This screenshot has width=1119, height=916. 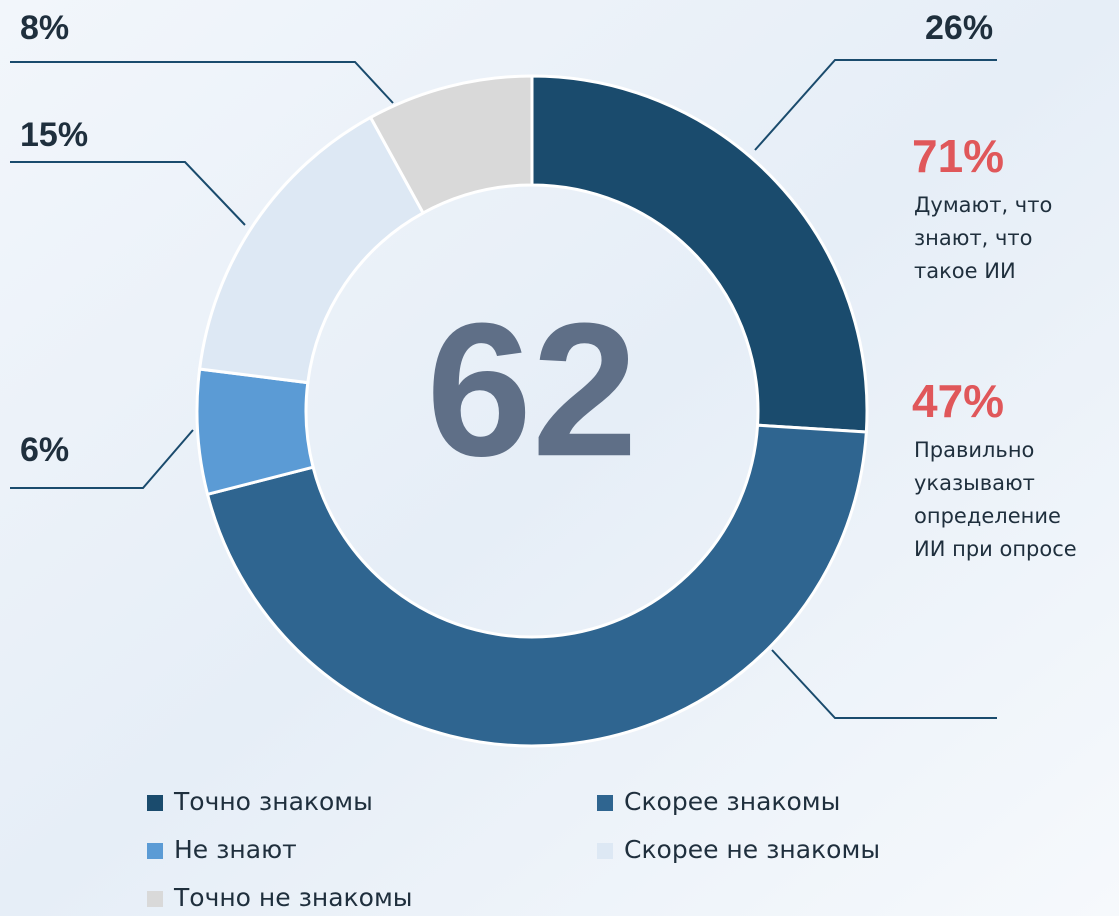 I want to click on annotation-text: знают, что, so click(x=973, y=238).